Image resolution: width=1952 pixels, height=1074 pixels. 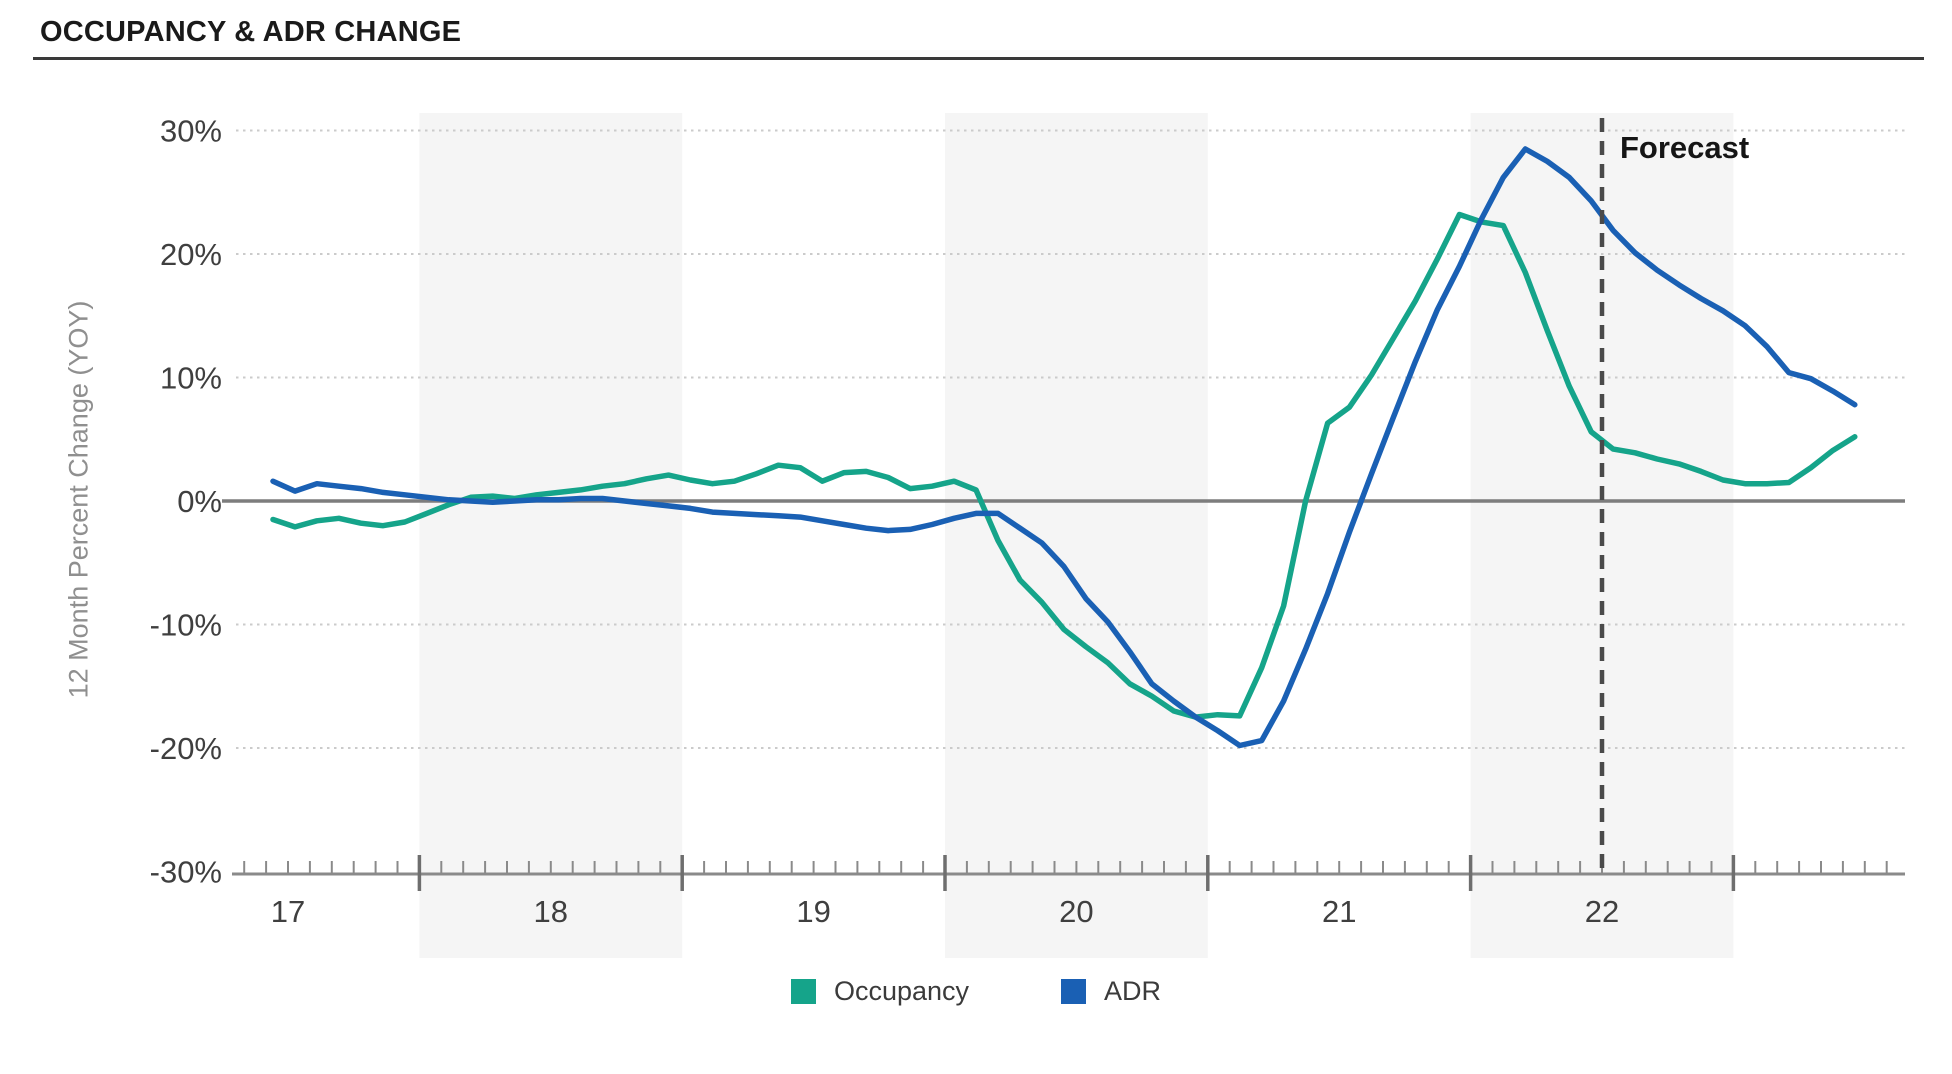 I want to click on legend-label-occupancy: Occupancy, so click(x=901, y=991).